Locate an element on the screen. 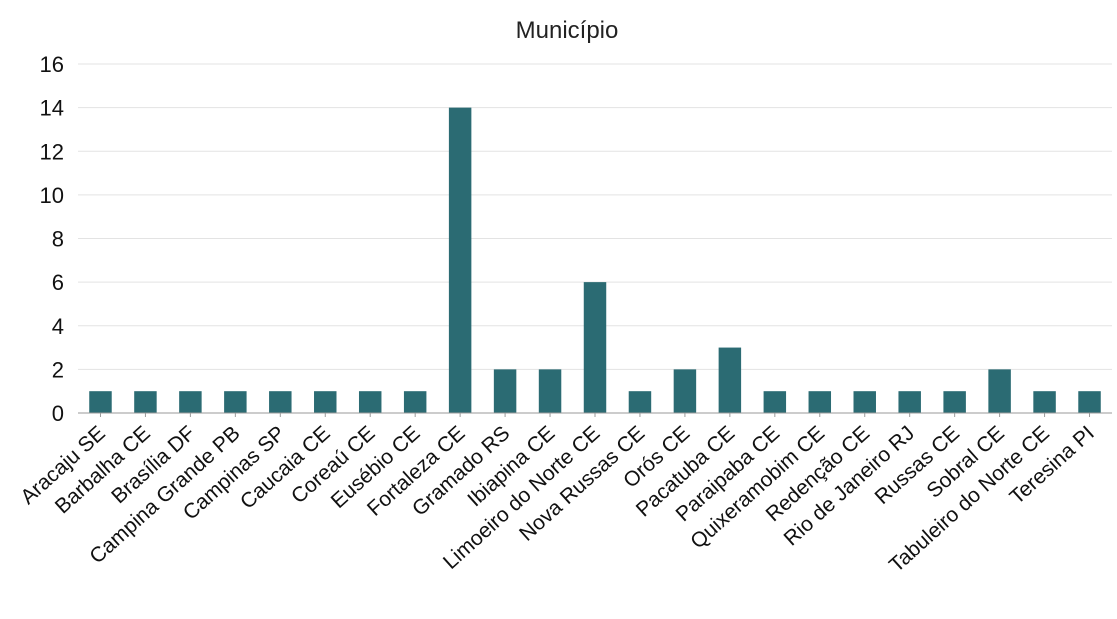 The height and width of the screenshot is (619, 1117). y-tick-label: 0 is located at coordinates (58, 413).